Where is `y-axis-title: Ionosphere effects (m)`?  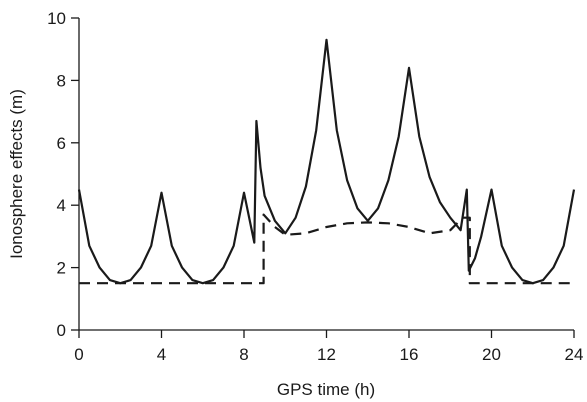
y-axis-title: Ionosphere effects (m) is located at coordinates (16, 174).